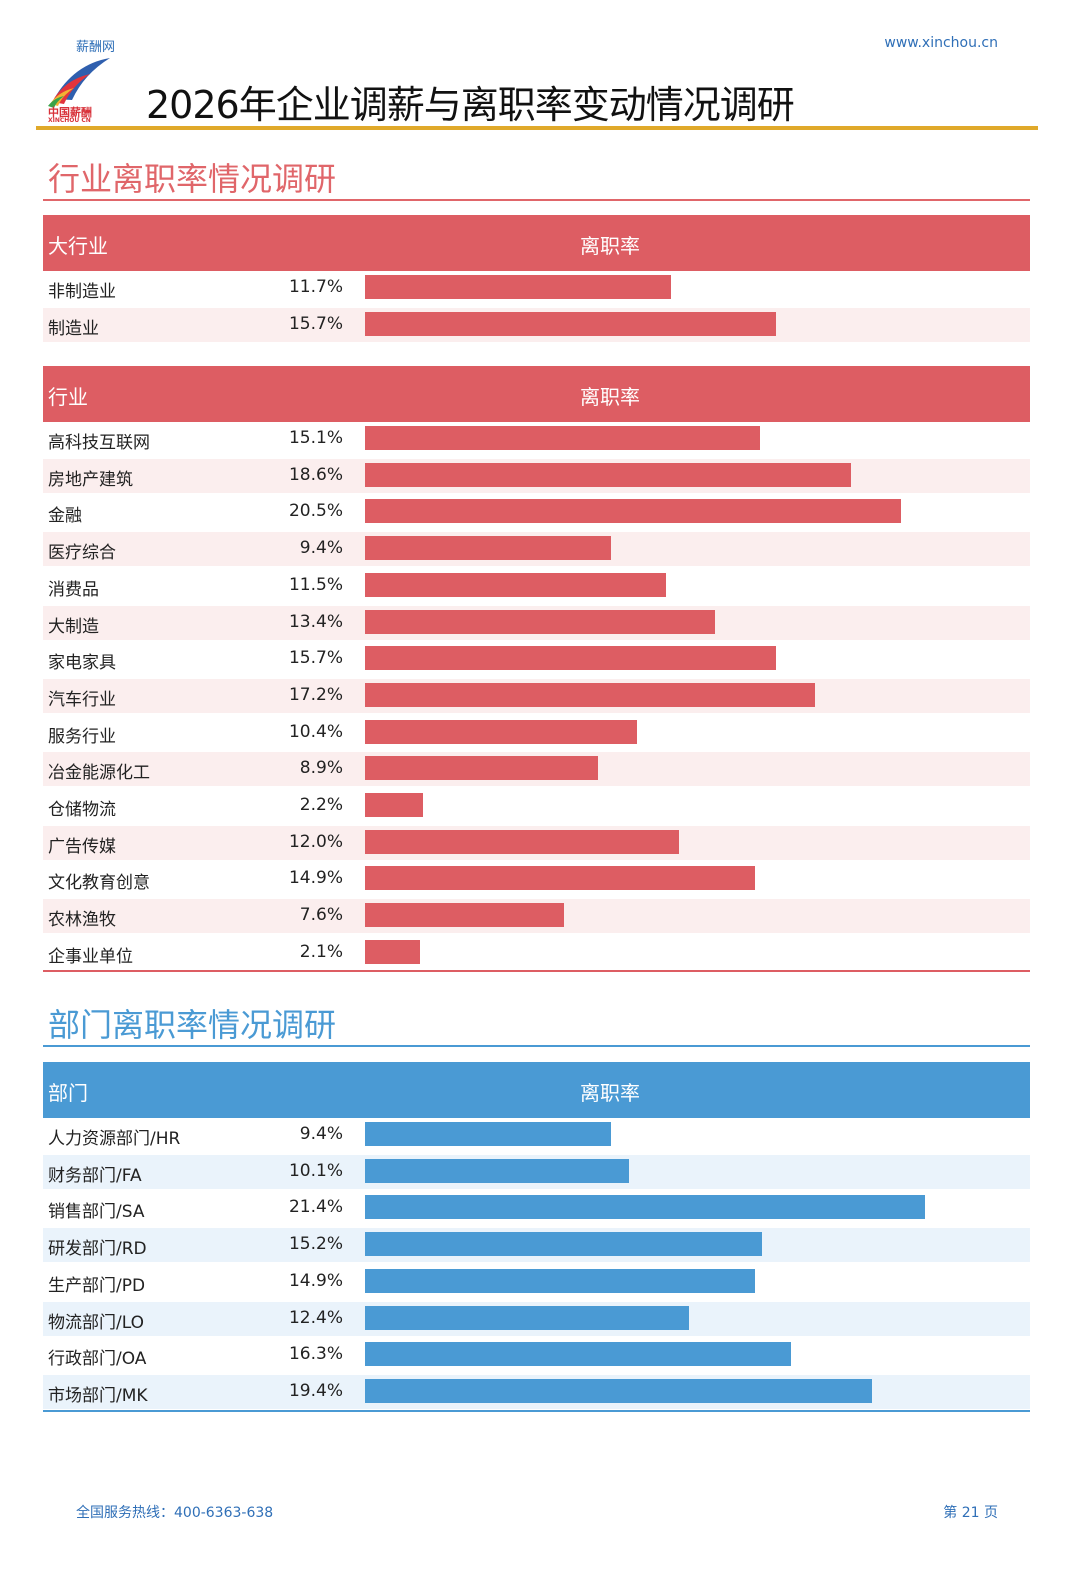 This screenshot has width=1080, height=1576. What do you see at coordinates (69, 120) in the screenshot?
I see `logo-subtext: XINCHOU CN` at bounding box center [69, 120].